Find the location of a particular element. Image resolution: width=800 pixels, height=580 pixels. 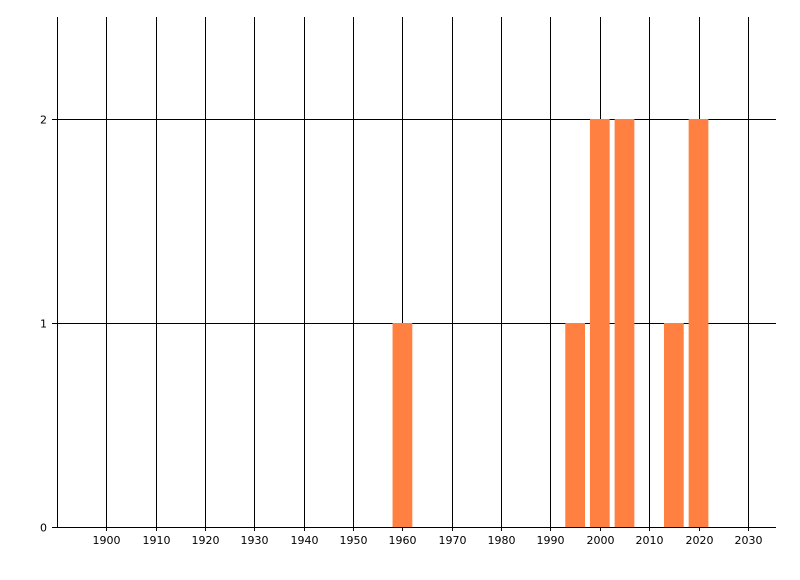

x-tick-label: 1990 is located at coordinates (551, 540).